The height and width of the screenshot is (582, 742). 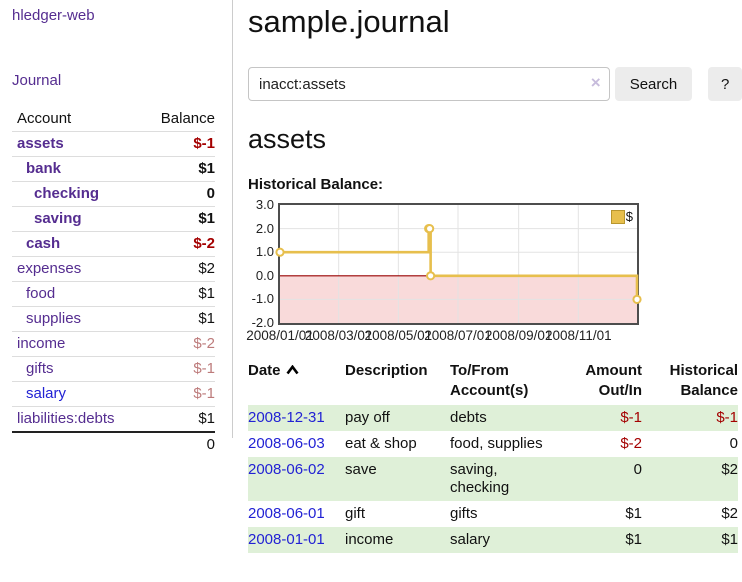 I want to click on account-row: gifts $-1, so click(x=113, y=369).